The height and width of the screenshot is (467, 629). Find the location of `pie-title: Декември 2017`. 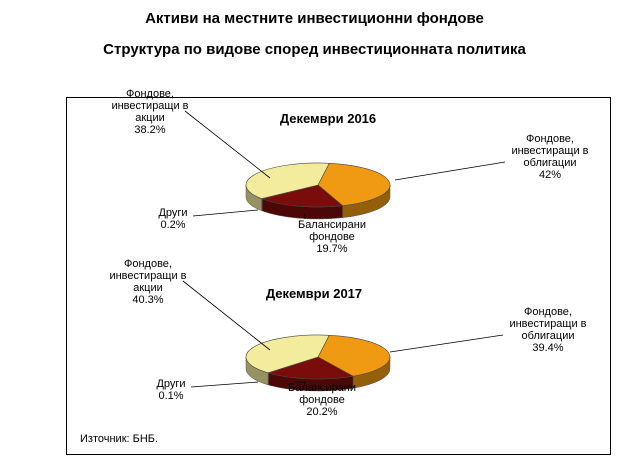

pie-title: Декември 2017 is located at coordinates (314, 293).